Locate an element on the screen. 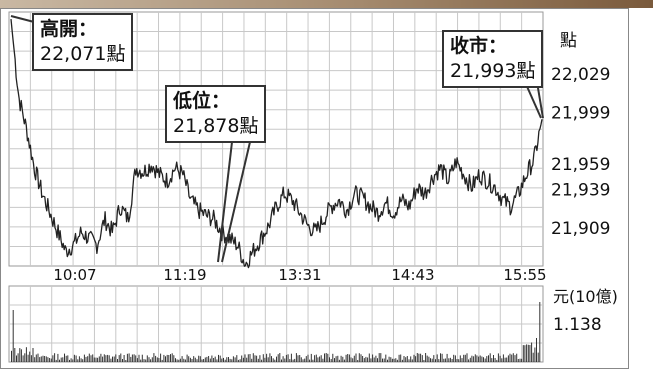  time-tick-label: 11:19 is located at coordinates (184, 275).